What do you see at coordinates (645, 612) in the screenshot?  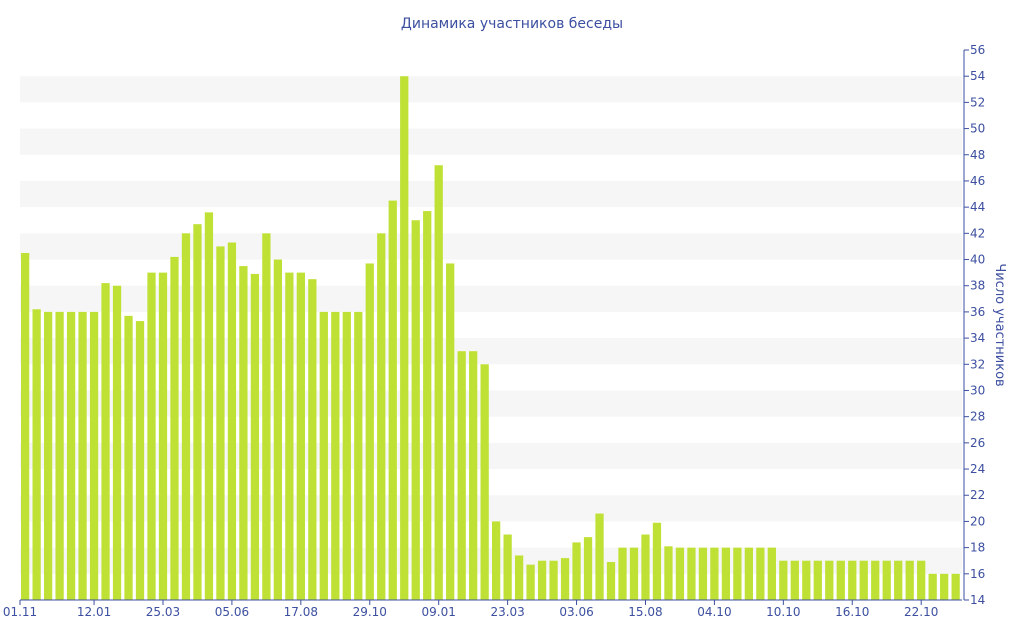 I see `x-tick-label: 15.08` at bounding box center [645, 612].